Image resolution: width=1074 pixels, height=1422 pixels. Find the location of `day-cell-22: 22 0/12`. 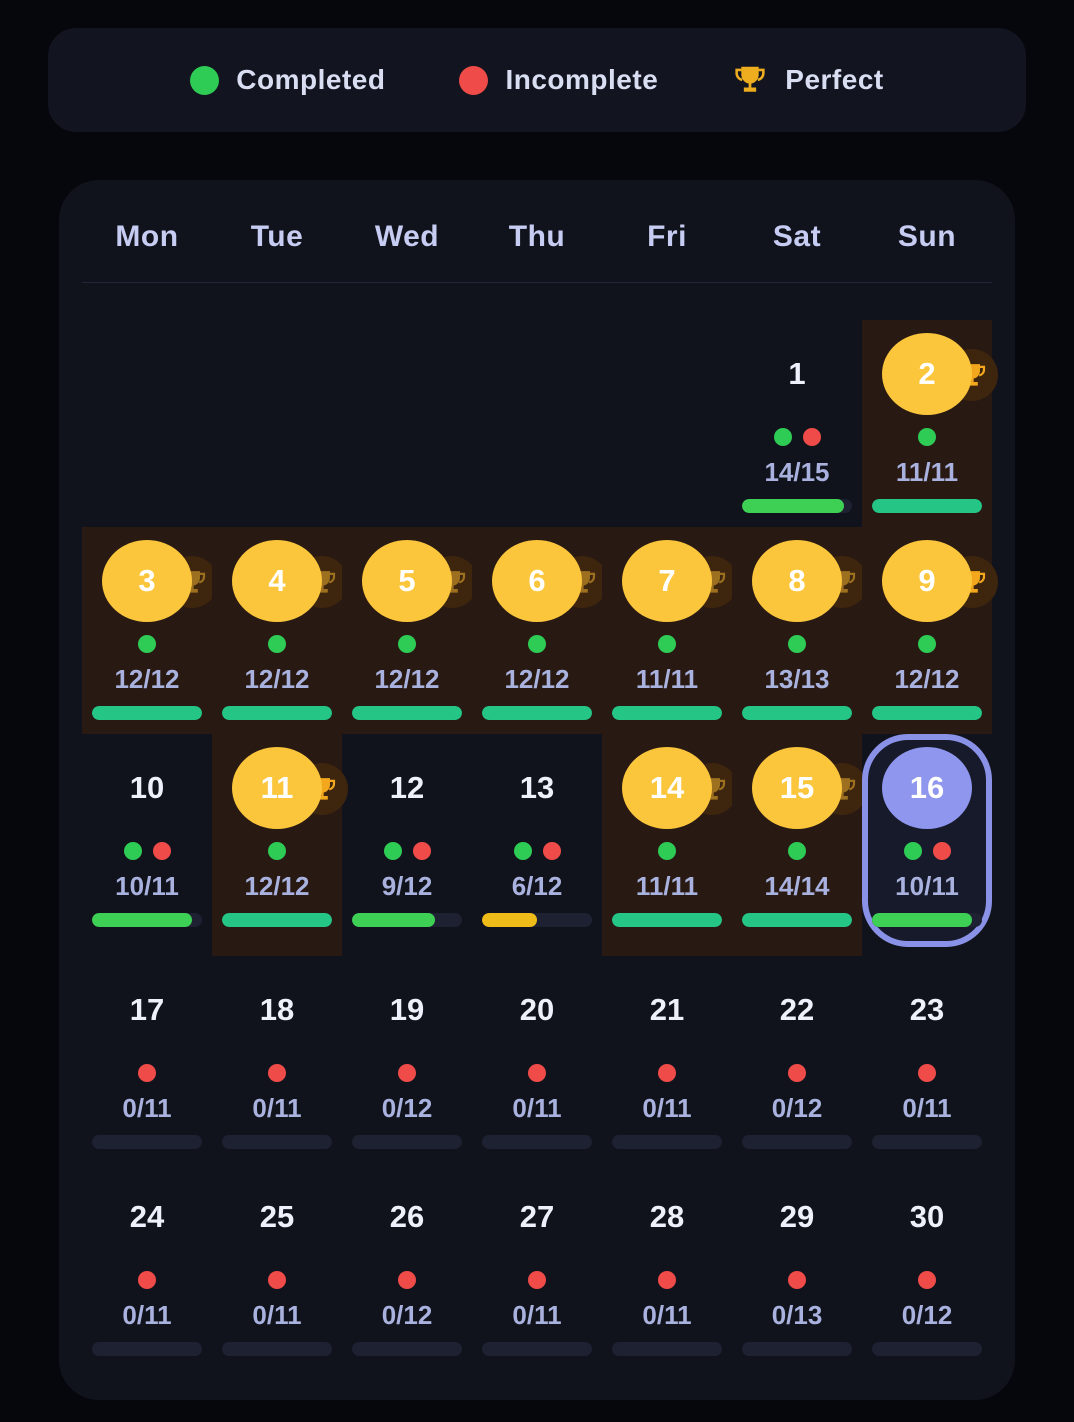

day-cell-22: 22 0/12 is located at coordinates (797, 1059).